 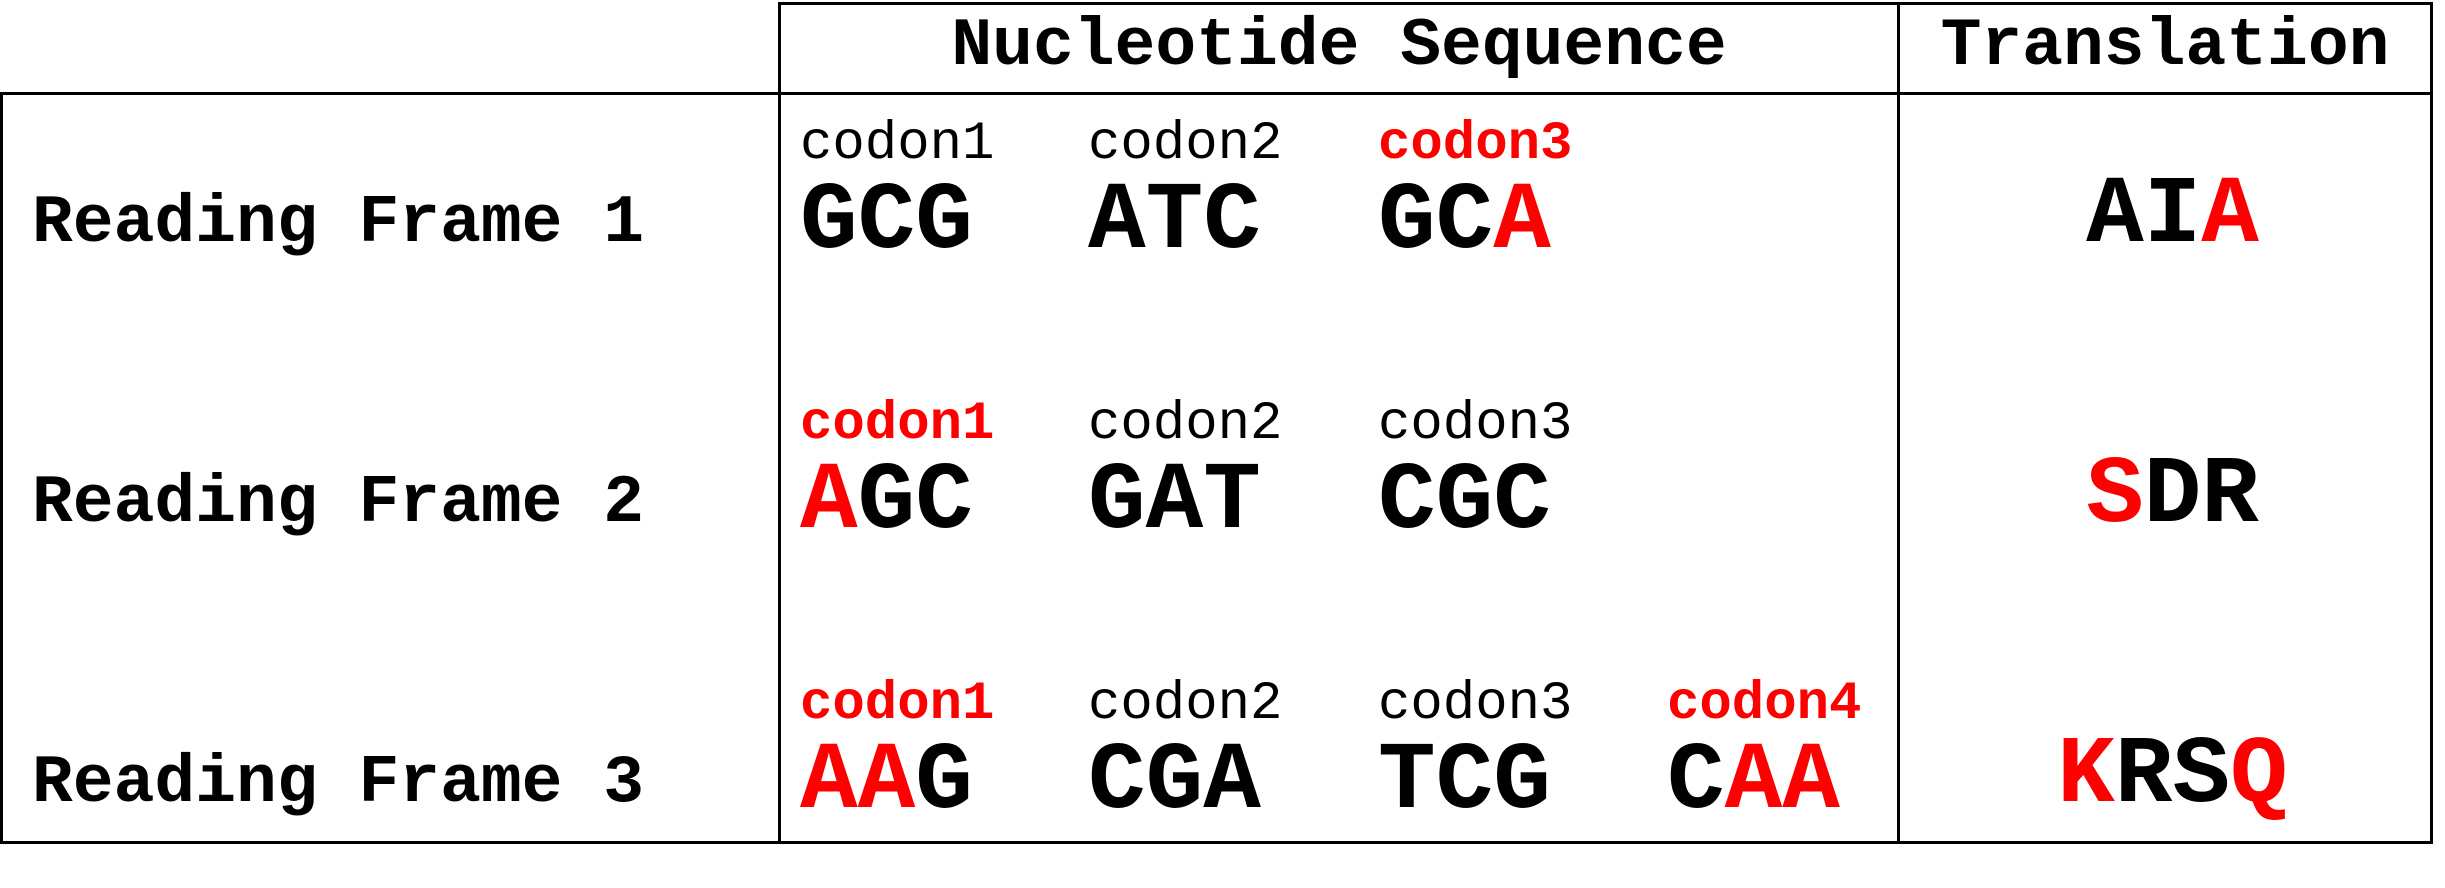 I want to click on reading-frame-2-codon-3-sequence: CGC, so click(x=1488, y=502).